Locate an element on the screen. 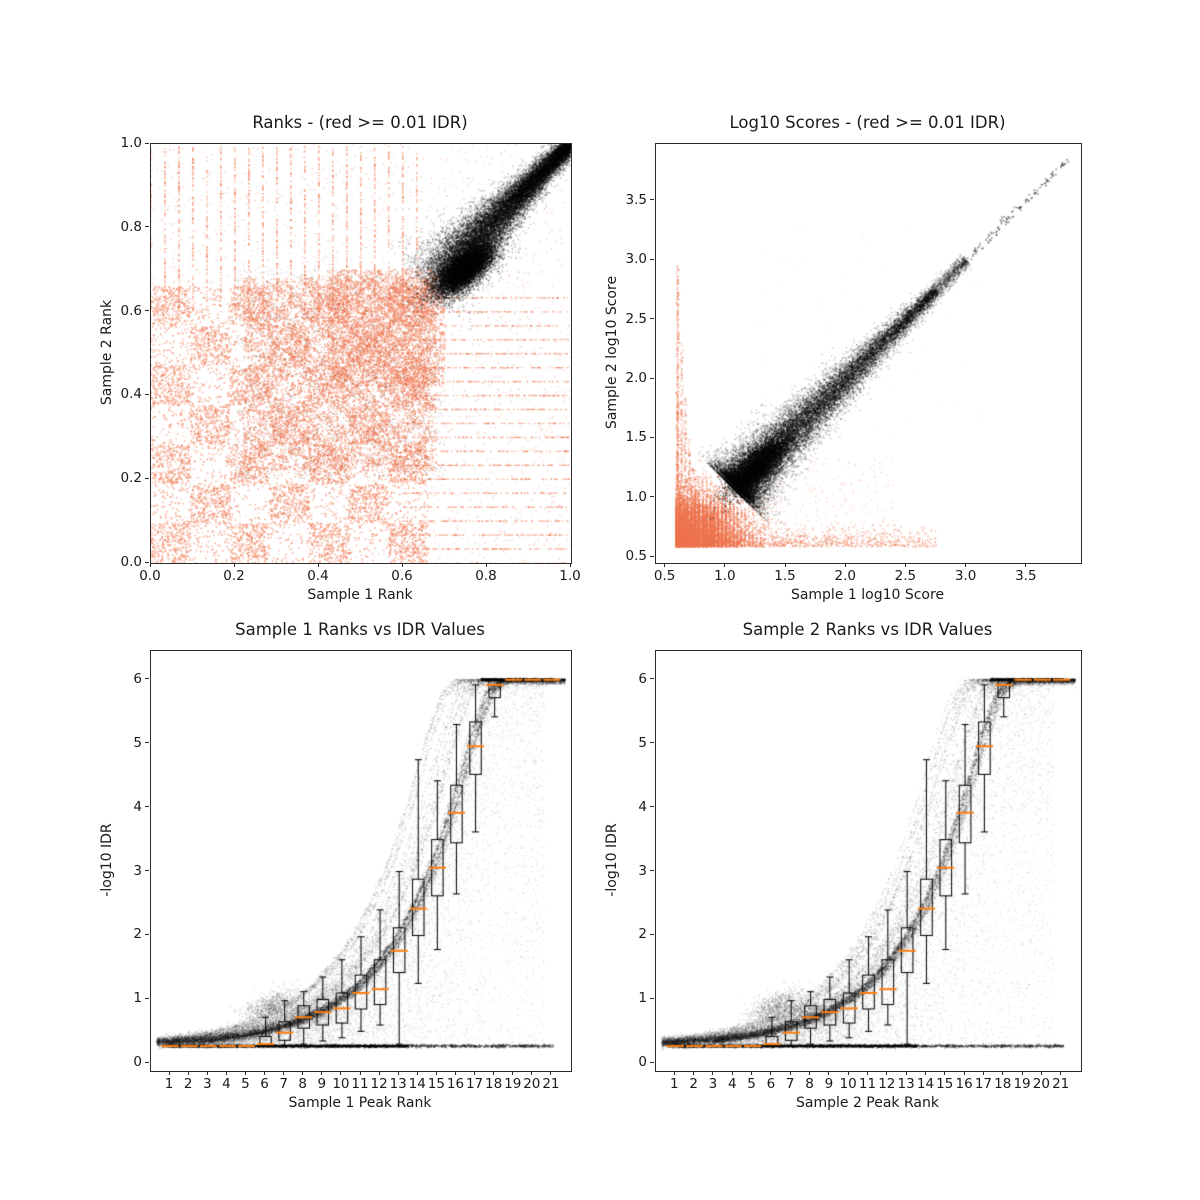  scatter-canvas-sample2-idr is located at coordinates (868, 861).